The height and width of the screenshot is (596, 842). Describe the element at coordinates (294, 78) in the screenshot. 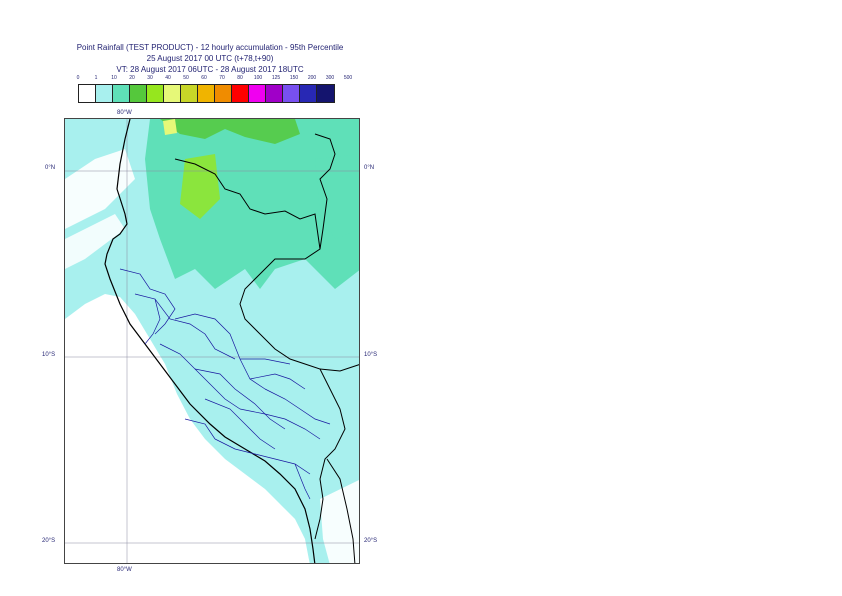

I see `legend-label: 150` at that location.